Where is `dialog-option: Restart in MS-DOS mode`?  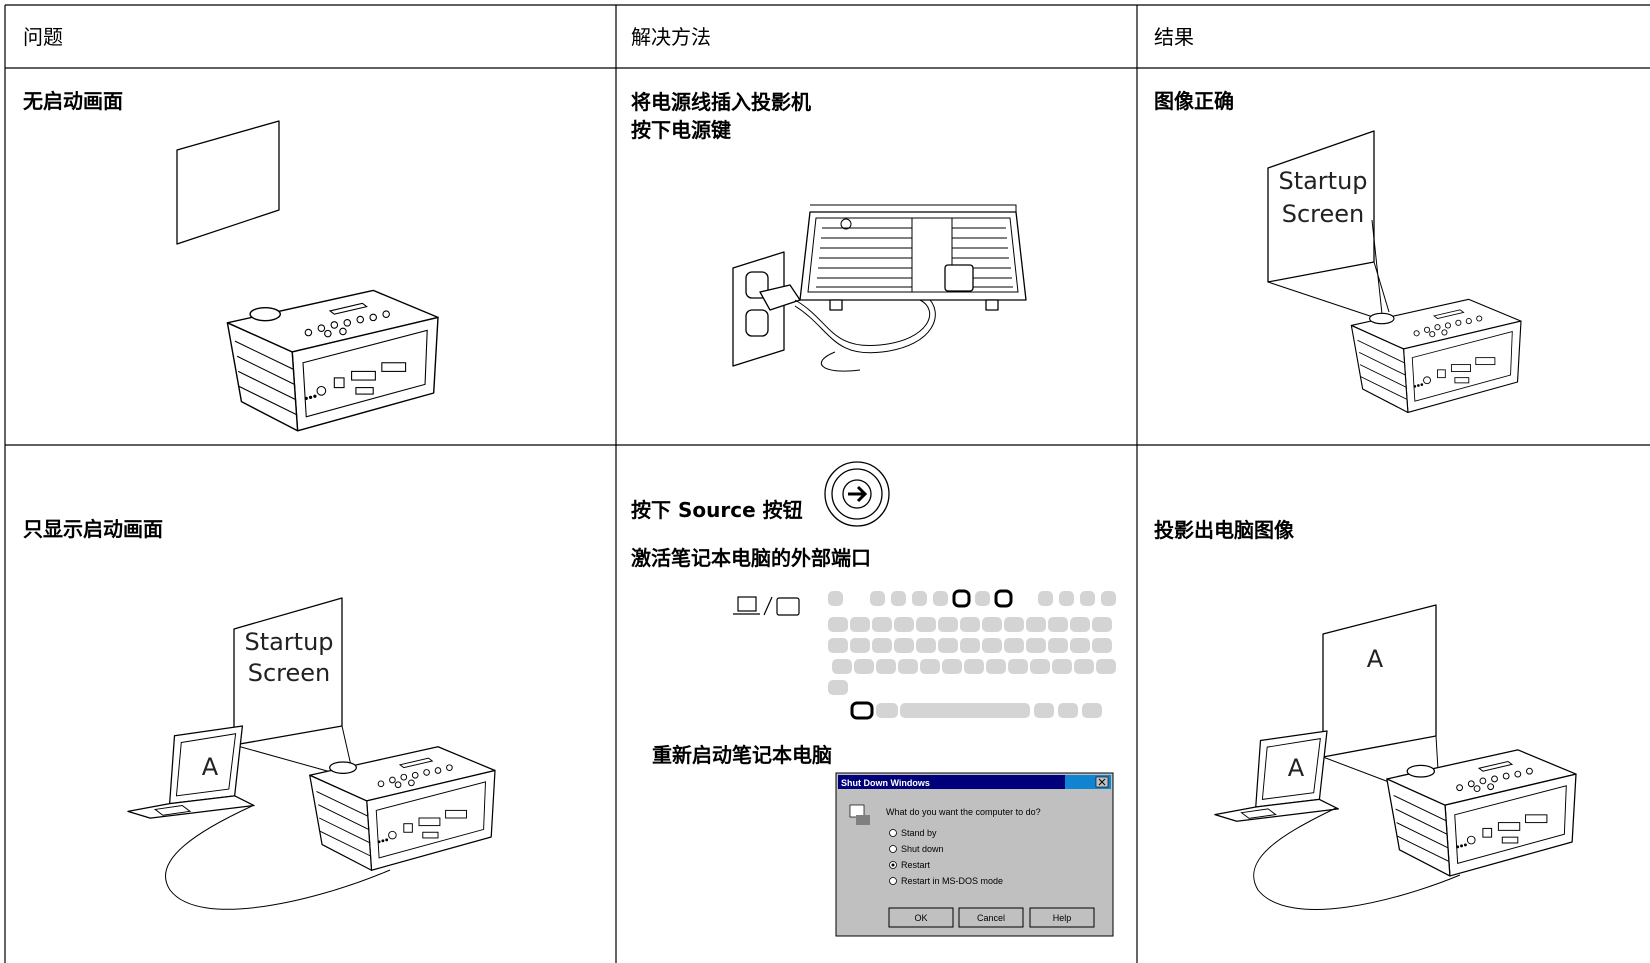 dialog-option: Restart in MS-DOS mode is located at coordinates (952, 881).